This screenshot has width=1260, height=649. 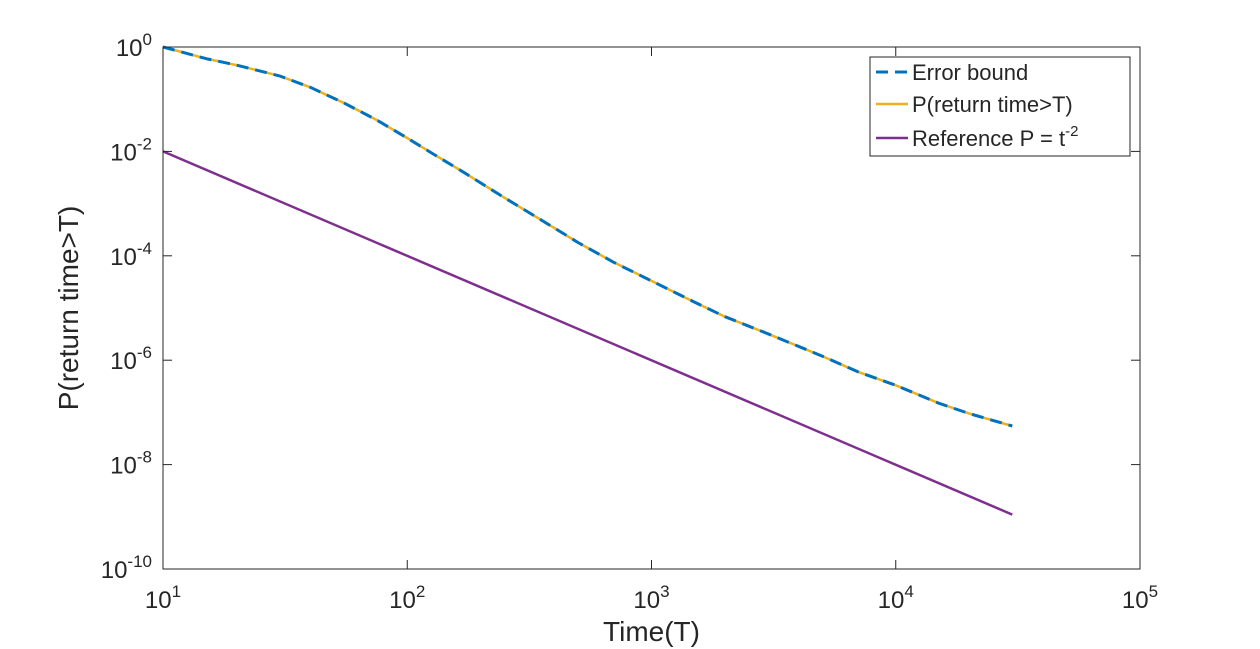 I want to click on y-tick-label-4: 10⁻⁸, so click(x=131, y=464).